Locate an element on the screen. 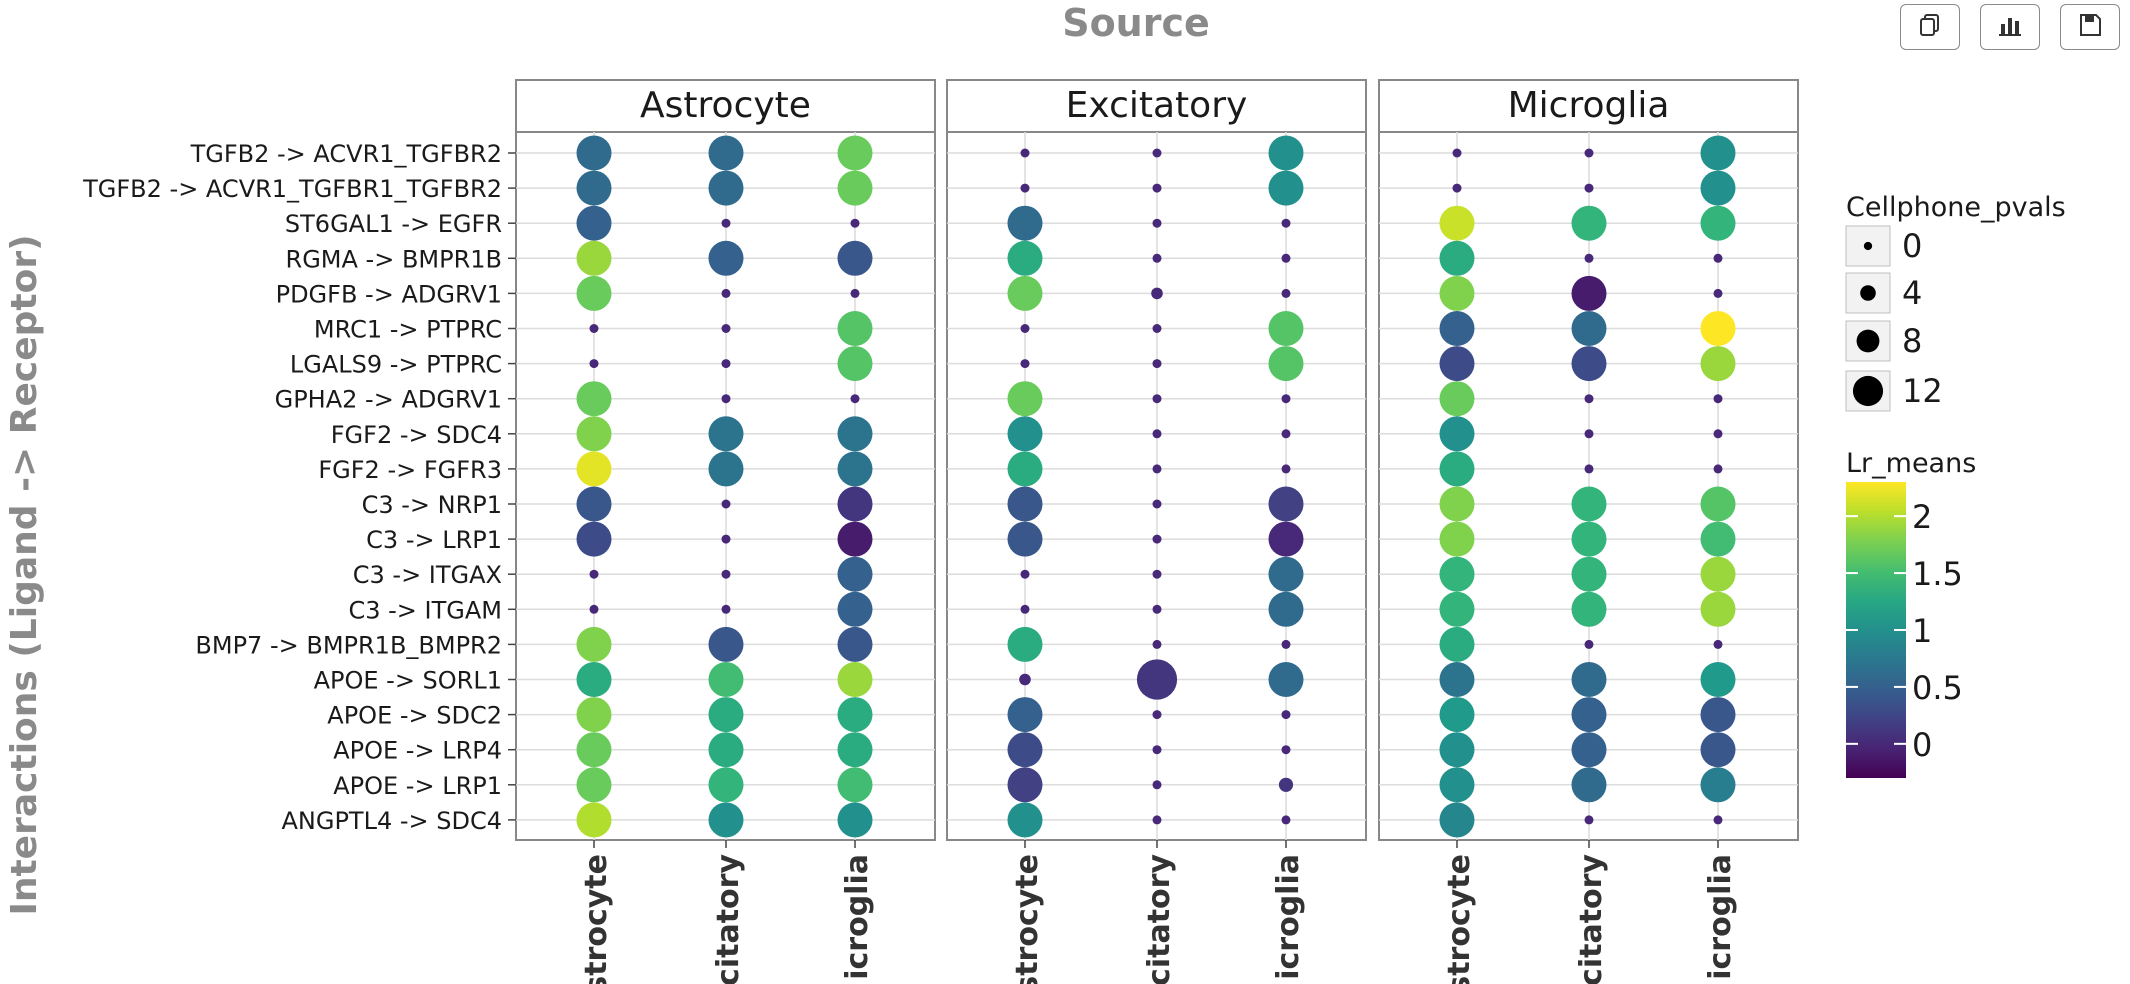 The height and width of the screenshot is (984, 2130). facet-strip-label: Astrocyte is located at coordinates (725, 105).